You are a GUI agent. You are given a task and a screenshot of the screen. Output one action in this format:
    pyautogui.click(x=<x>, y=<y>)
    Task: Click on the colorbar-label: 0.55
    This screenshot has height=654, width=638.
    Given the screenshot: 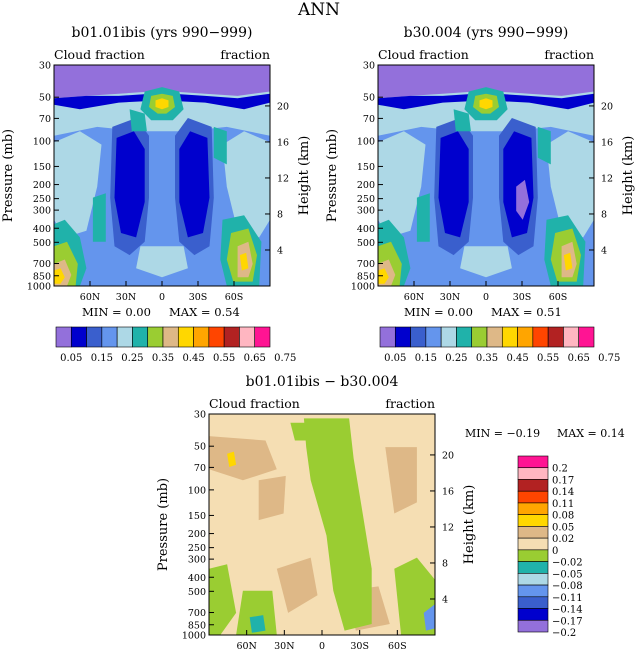 What is the action you would take?
    pyautogui.click(x=548, y=358)
    